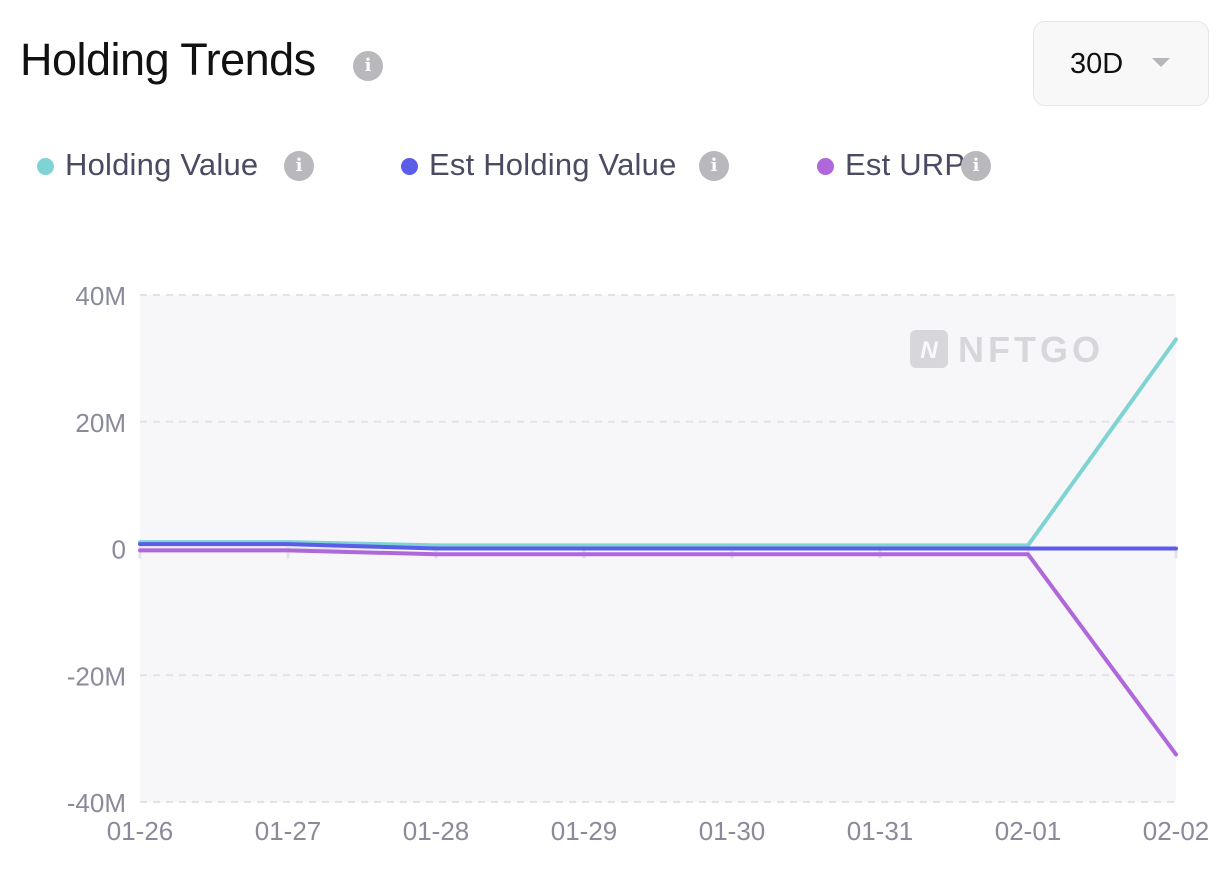 This screenshot has width=1230, height=874. Describe the element at coordinates (96, 549) in the screenshot. I see `y-axis-ticks: 40M 20M 0 -20M -40M` at that location.